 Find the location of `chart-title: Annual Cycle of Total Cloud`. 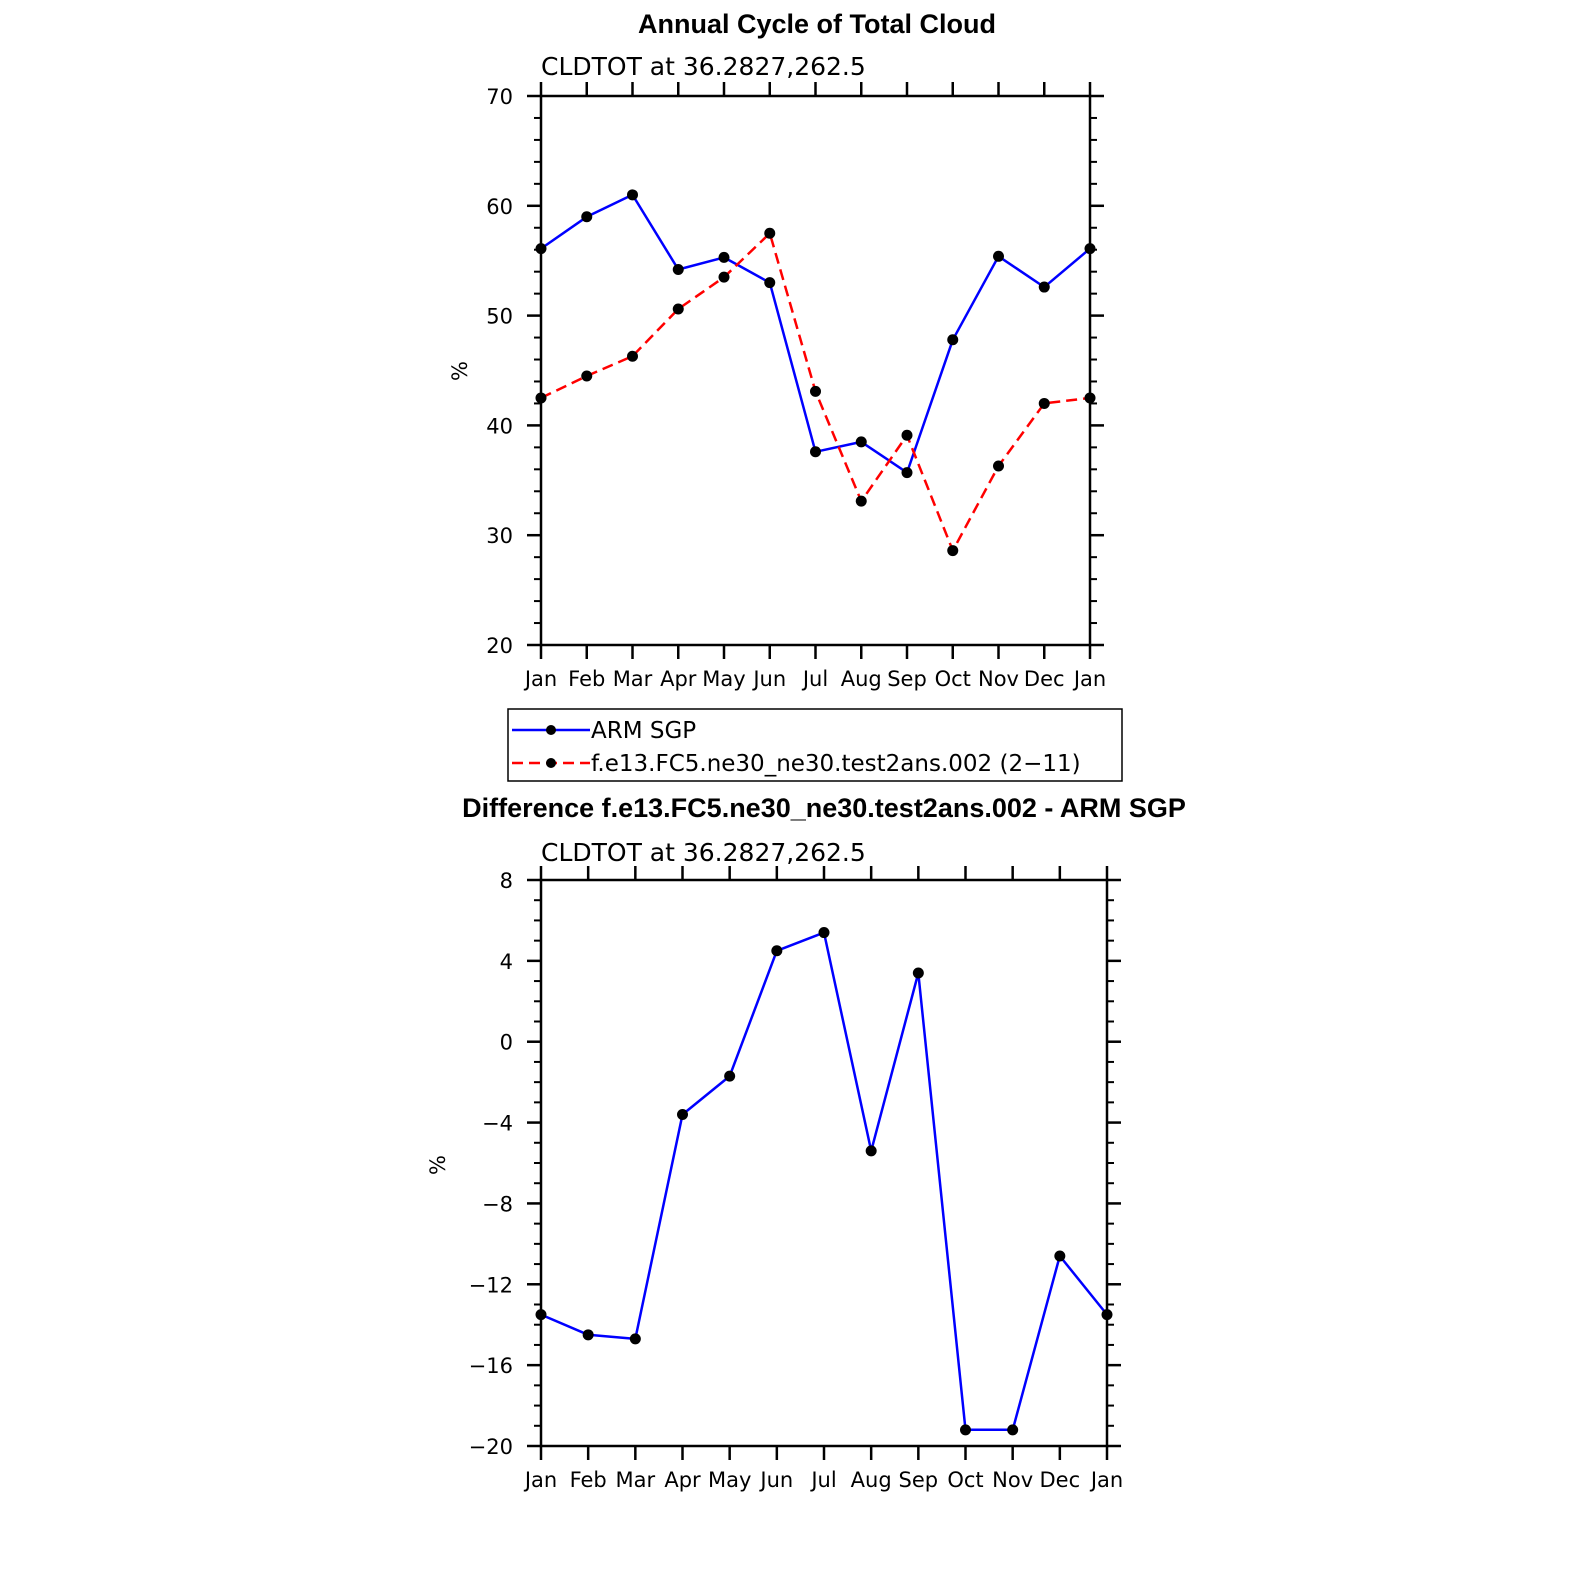

chart-title: Annual Cycle of Total Cloud is located at coordinates (817, 24).